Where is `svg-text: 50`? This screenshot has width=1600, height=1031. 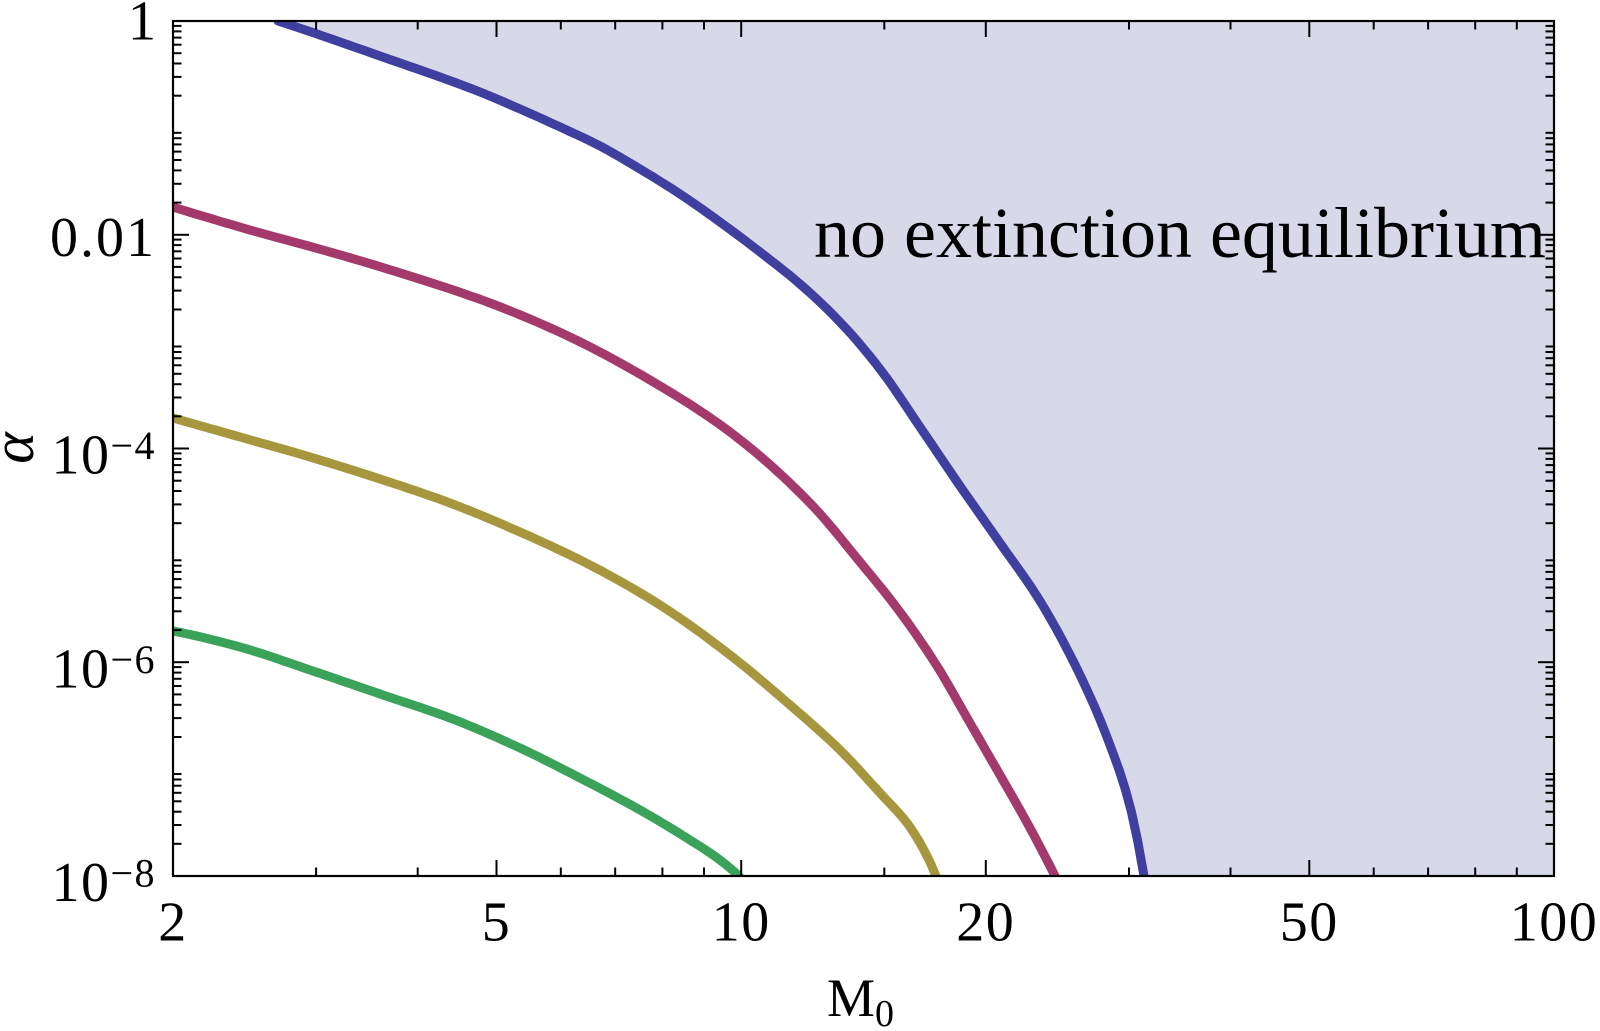
svg-text: 50 is located at coordinates (1309, 923).